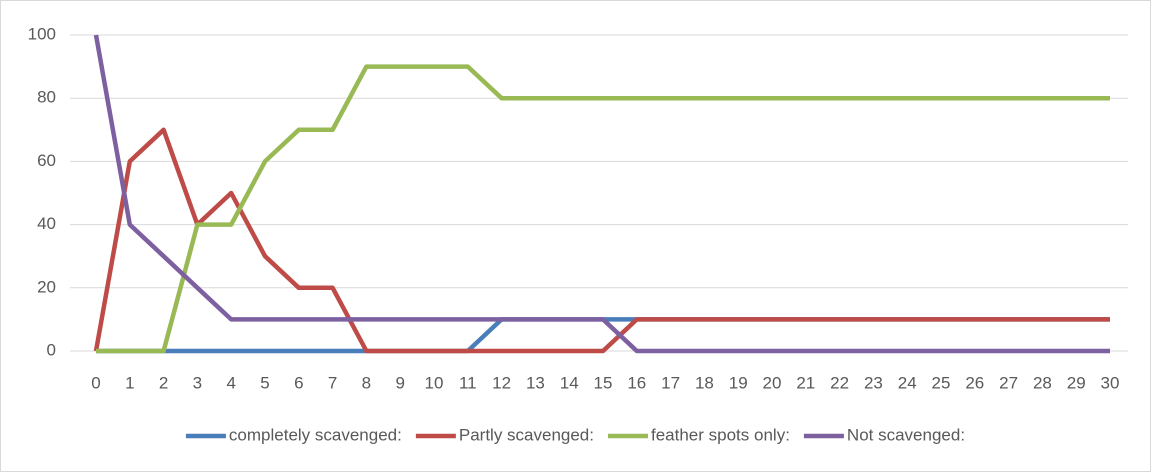 This screenshot has width=1151, height=472. I want to click on y-tick-label: 100, so click(42, 33).